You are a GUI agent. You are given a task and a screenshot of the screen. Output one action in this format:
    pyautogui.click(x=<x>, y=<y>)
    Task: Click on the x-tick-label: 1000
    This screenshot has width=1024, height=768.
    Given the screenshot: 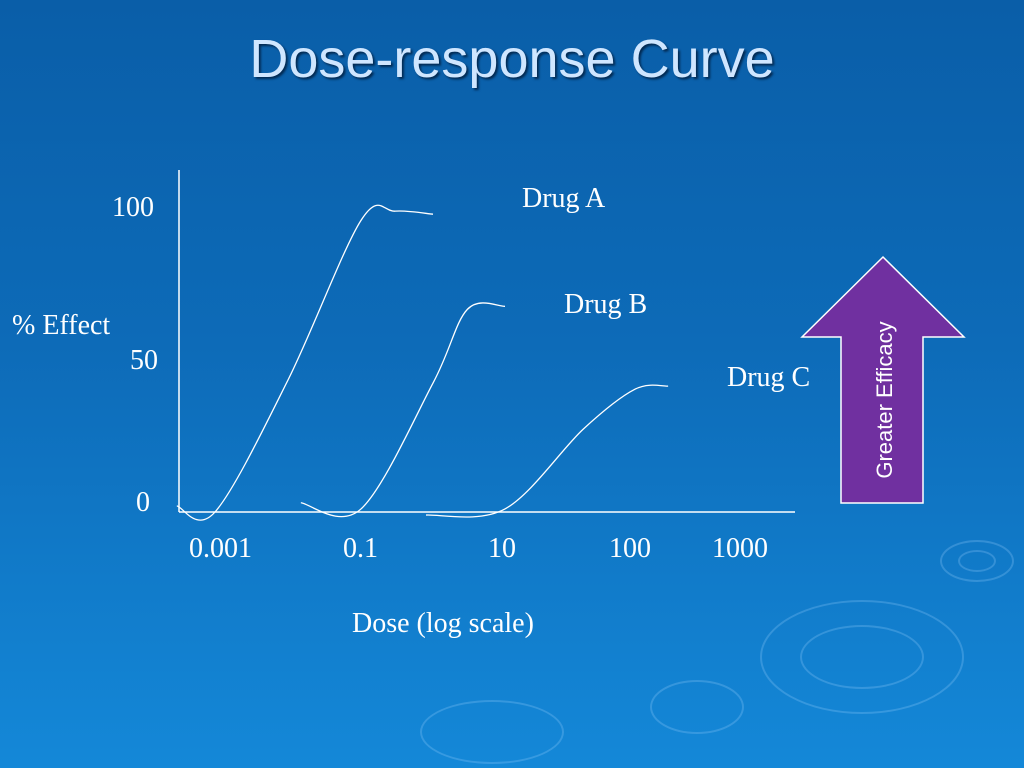 What is the action you would take?
    pyautogui.click(x=740, y=548)
    